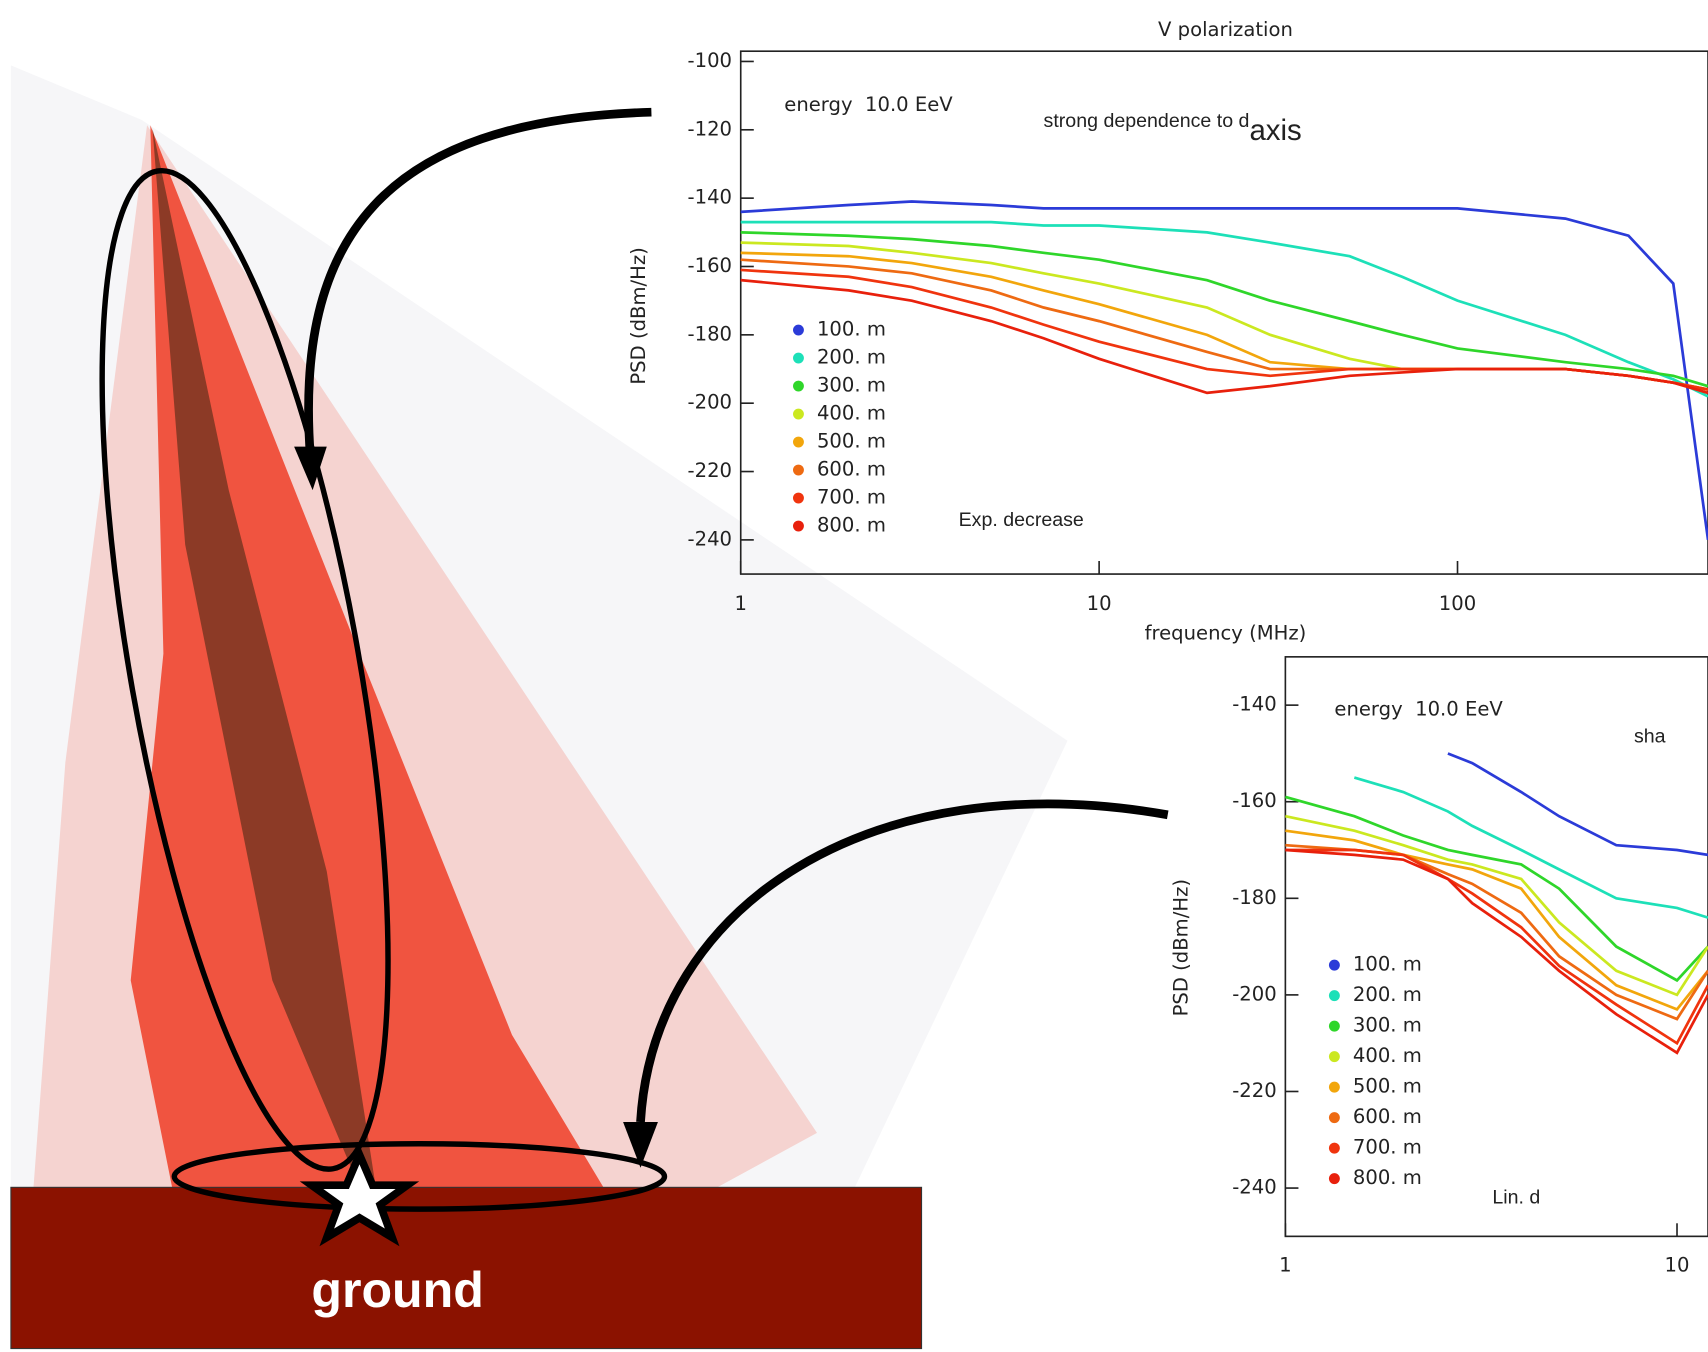  I want to click on ellipse-axis, so click(245, 669).